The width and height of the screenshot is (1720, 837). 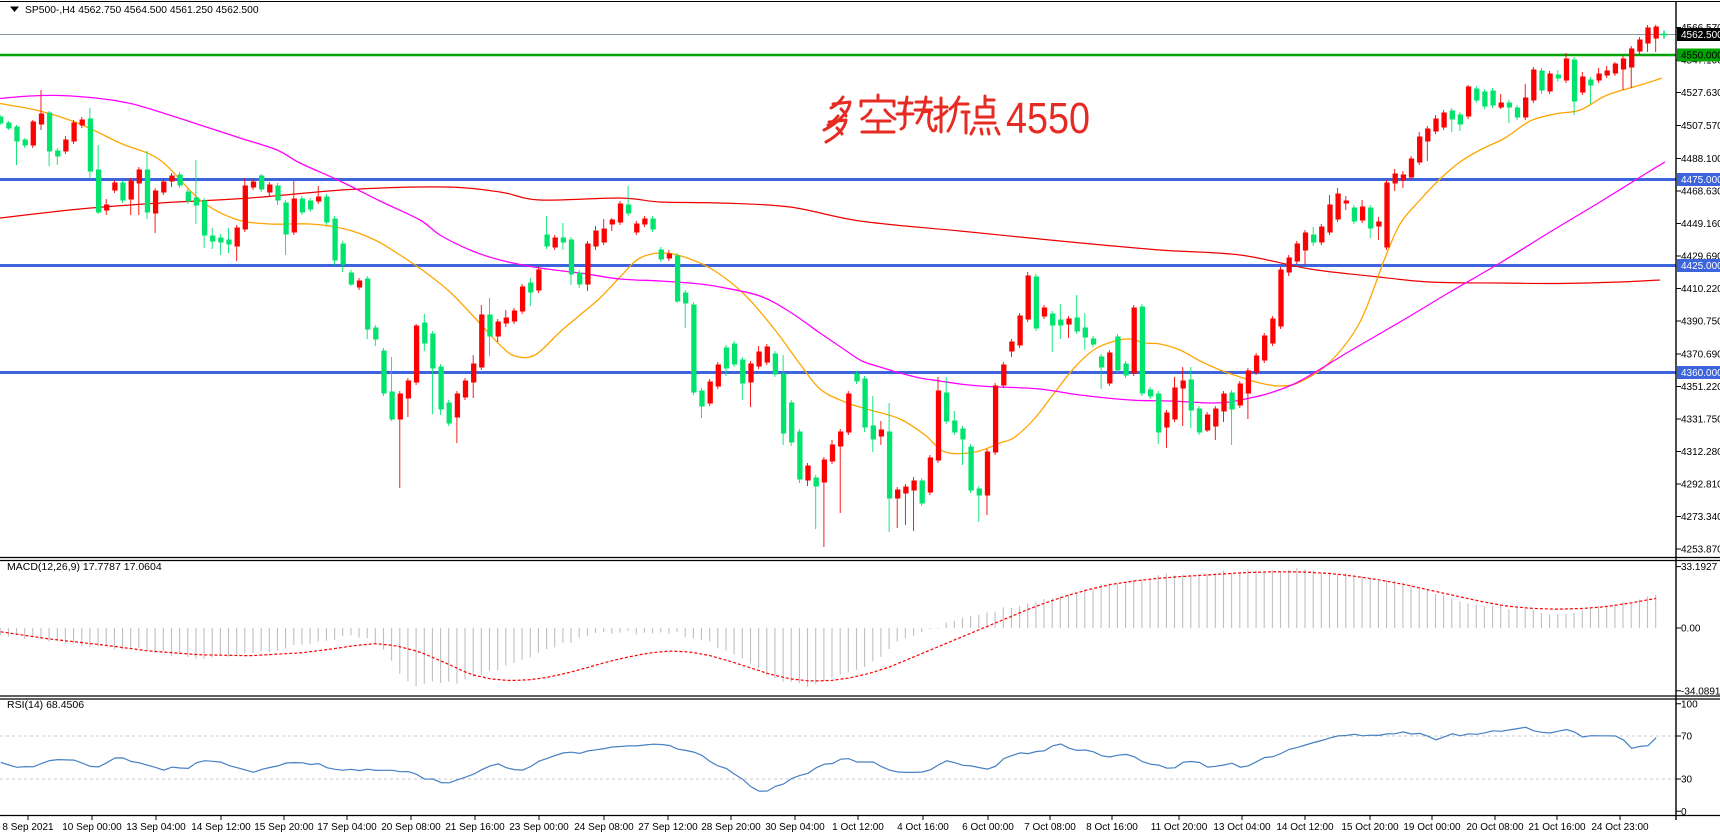 What do you see at coordinates (1691, 629) in the screenshot?
I see `svg-text: 0.00` at bounding box center [1691, 629].